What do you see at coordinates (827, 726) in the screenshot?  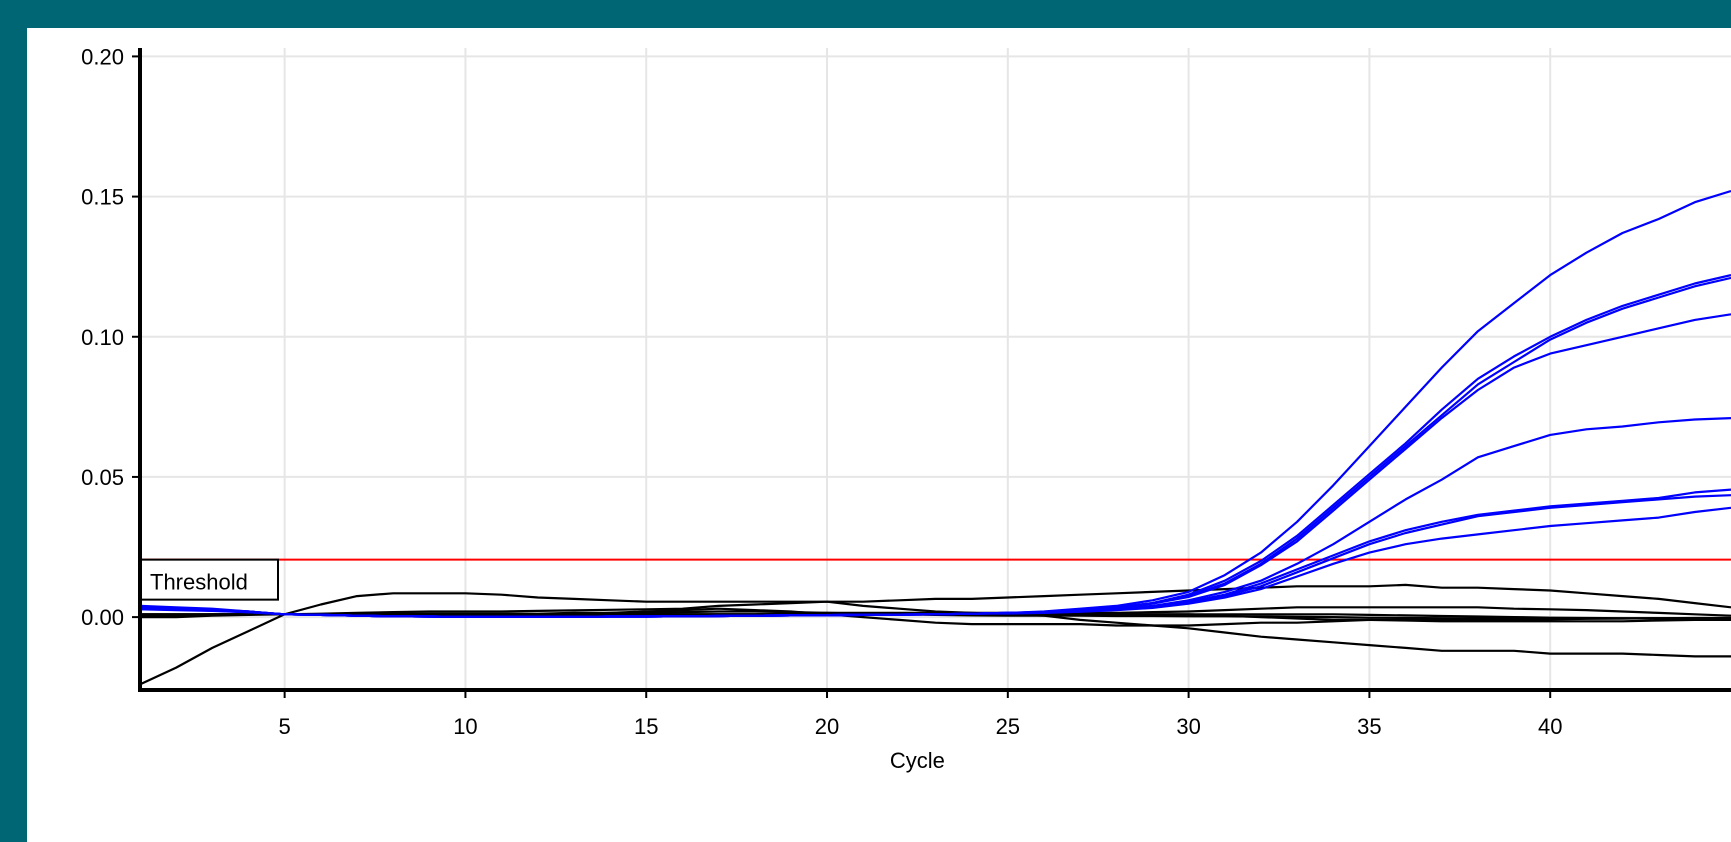 I see `x-tick-label: 20` at bounding box center [827, 726].